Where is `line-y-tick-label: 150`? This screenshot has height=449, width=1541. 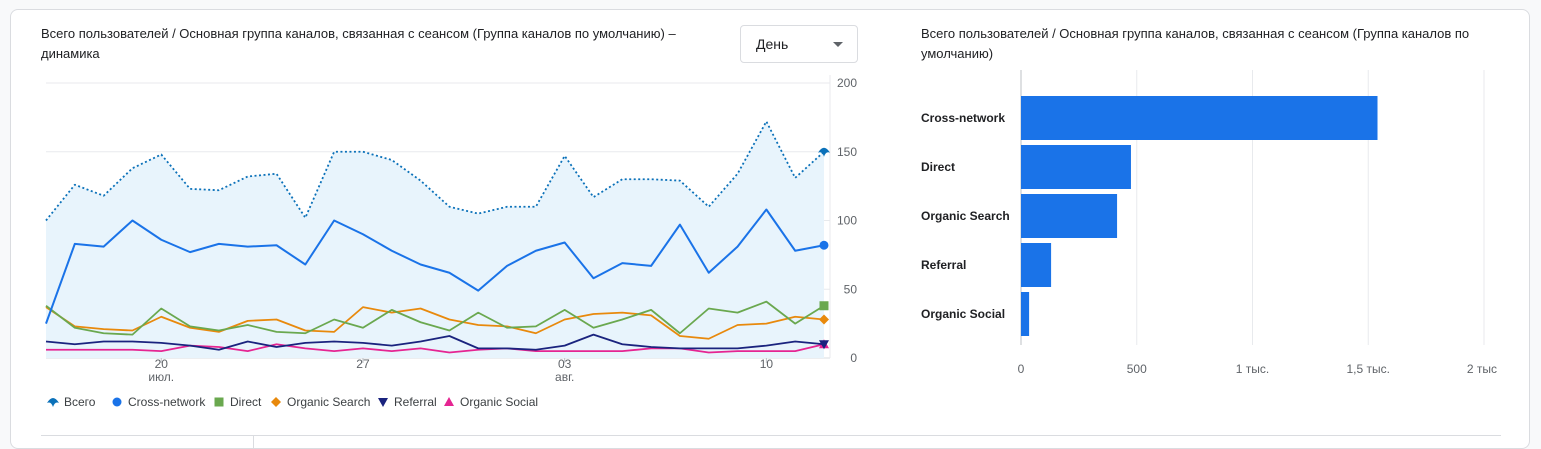
line-y-tick-label: 150 is located at coordinates (847, 152).